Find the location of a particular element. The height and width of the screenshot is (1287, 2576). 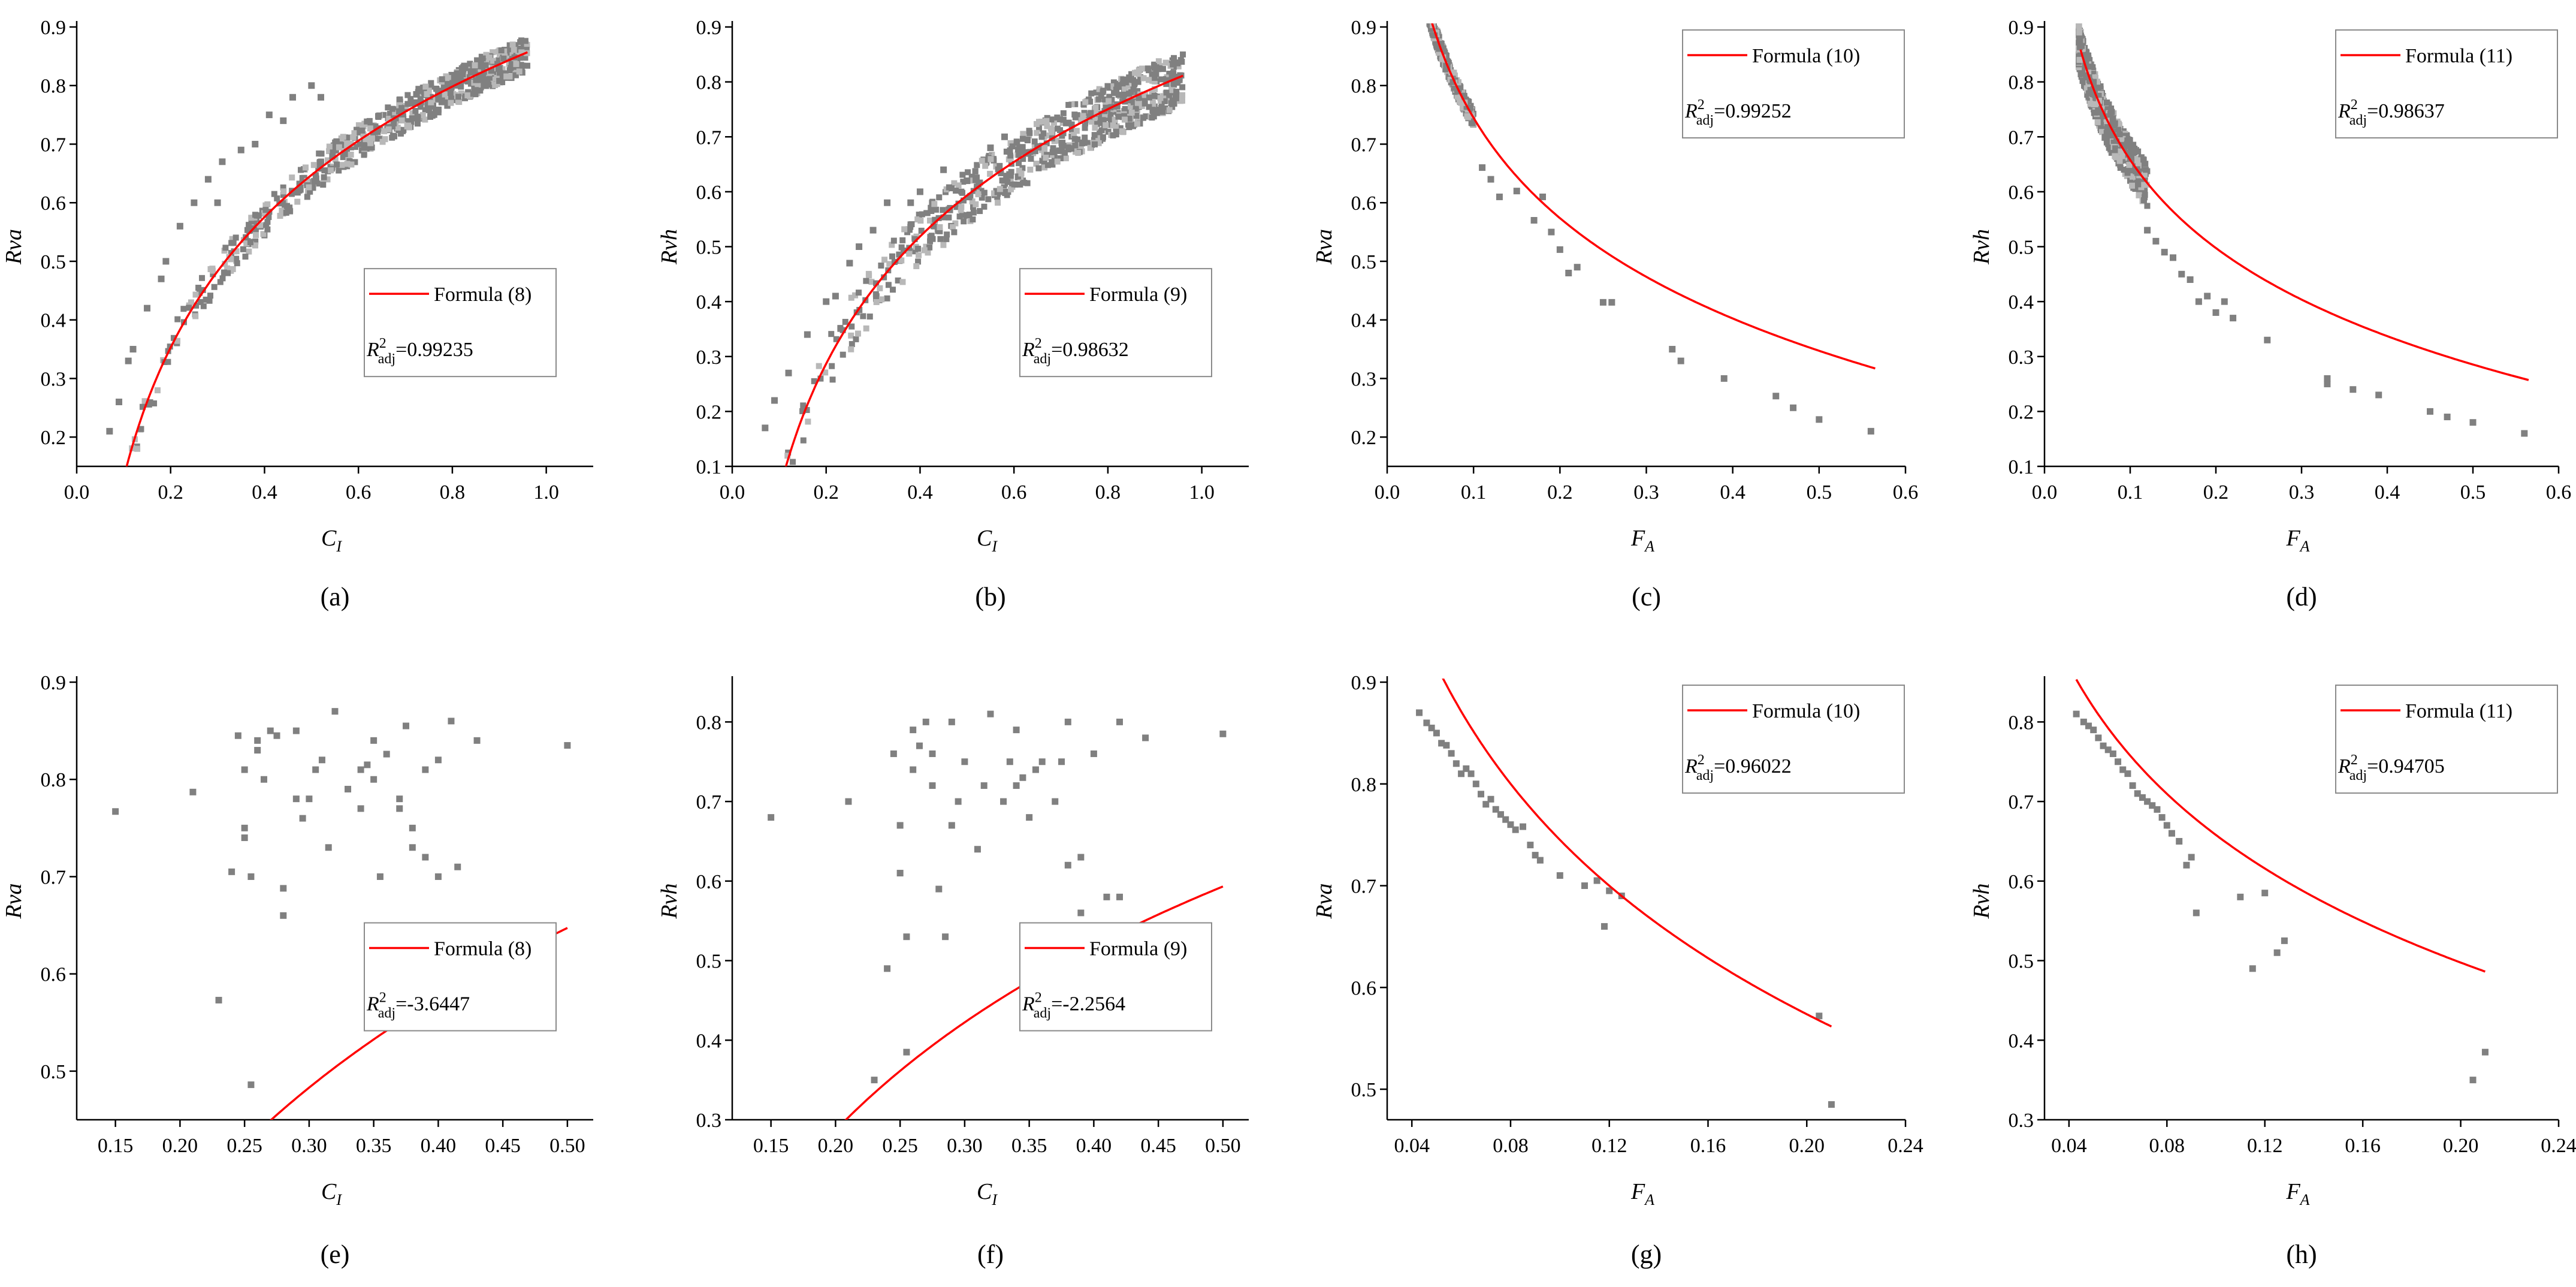

fit-curve is located at coordinates (2304, 215).